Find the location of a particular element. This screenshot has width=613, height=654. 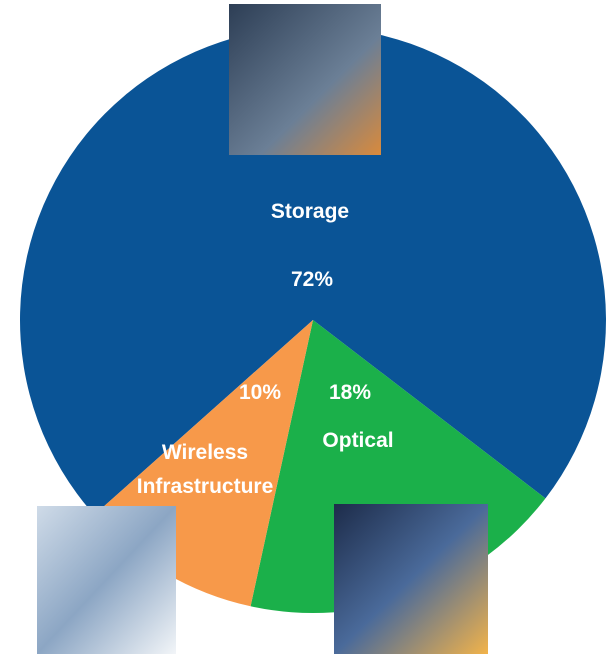

wireless-image is located at coordinates (106, 580).